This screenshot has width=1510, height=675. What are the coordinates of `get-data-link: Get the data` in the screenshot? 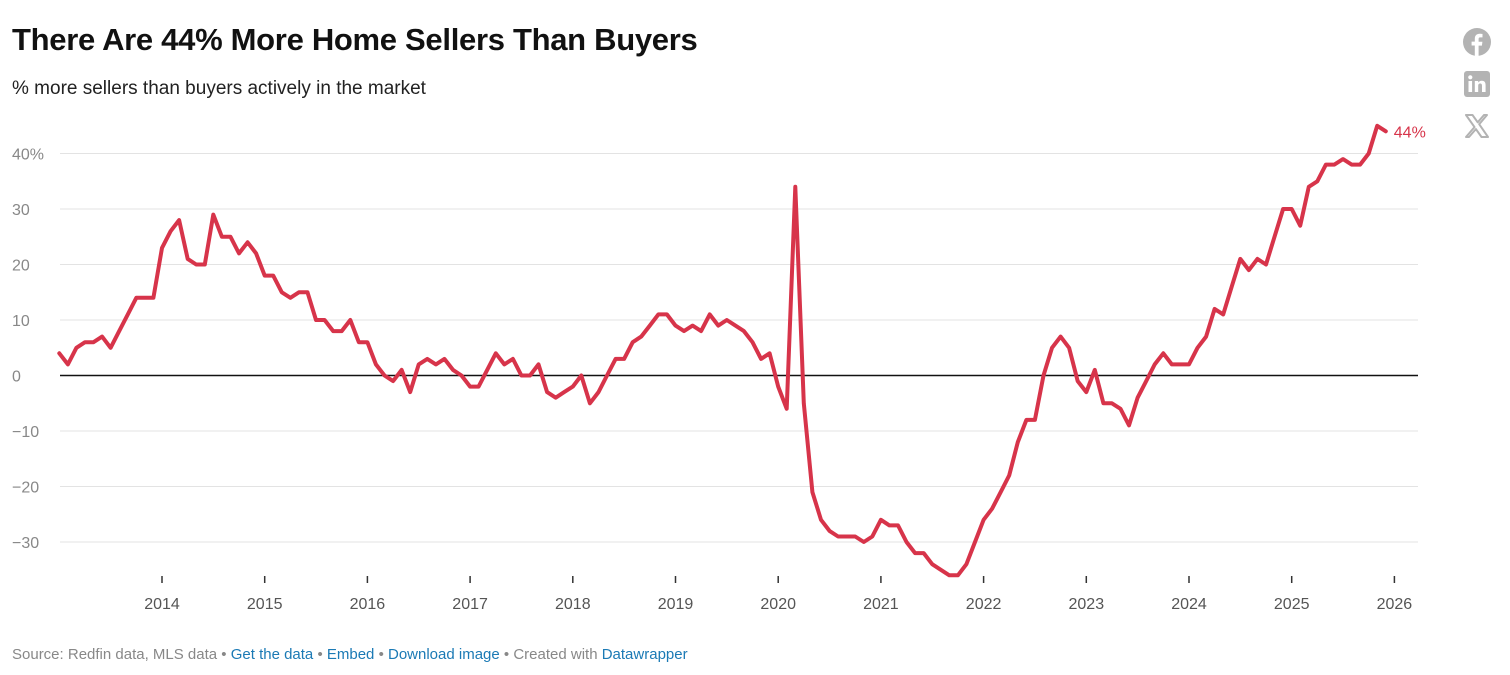 It's located at (272, 654).